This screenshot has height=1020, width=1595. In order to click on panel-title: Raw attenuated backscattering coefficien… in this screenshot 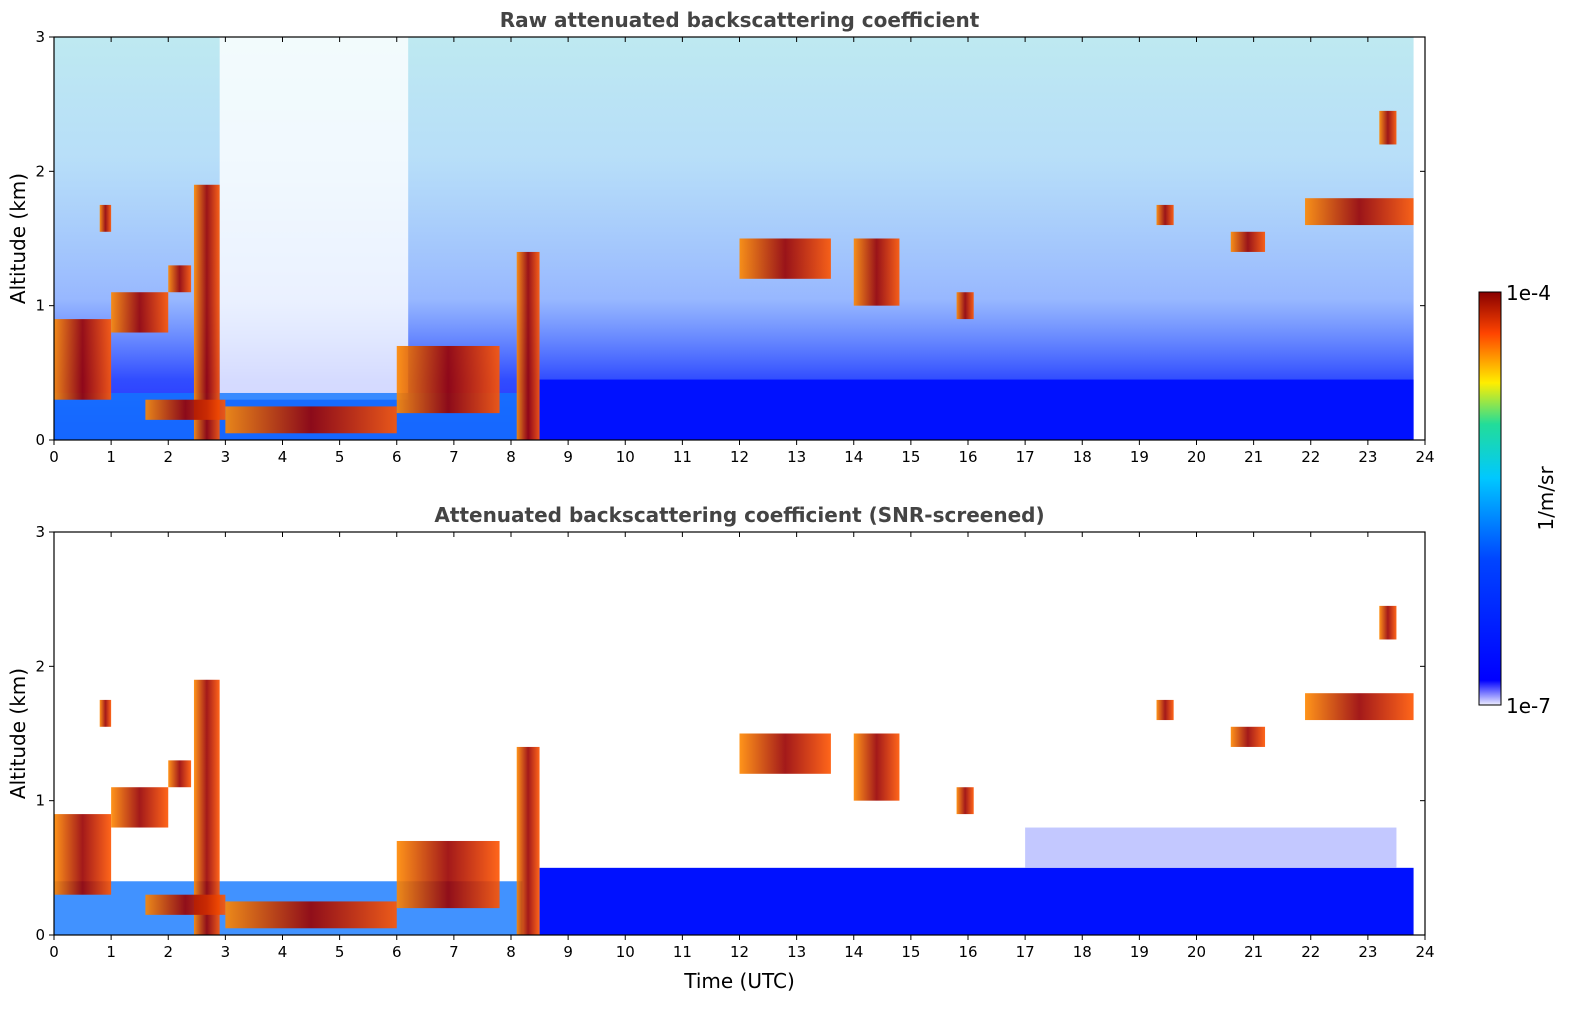, I will do `click(740, 20)`.